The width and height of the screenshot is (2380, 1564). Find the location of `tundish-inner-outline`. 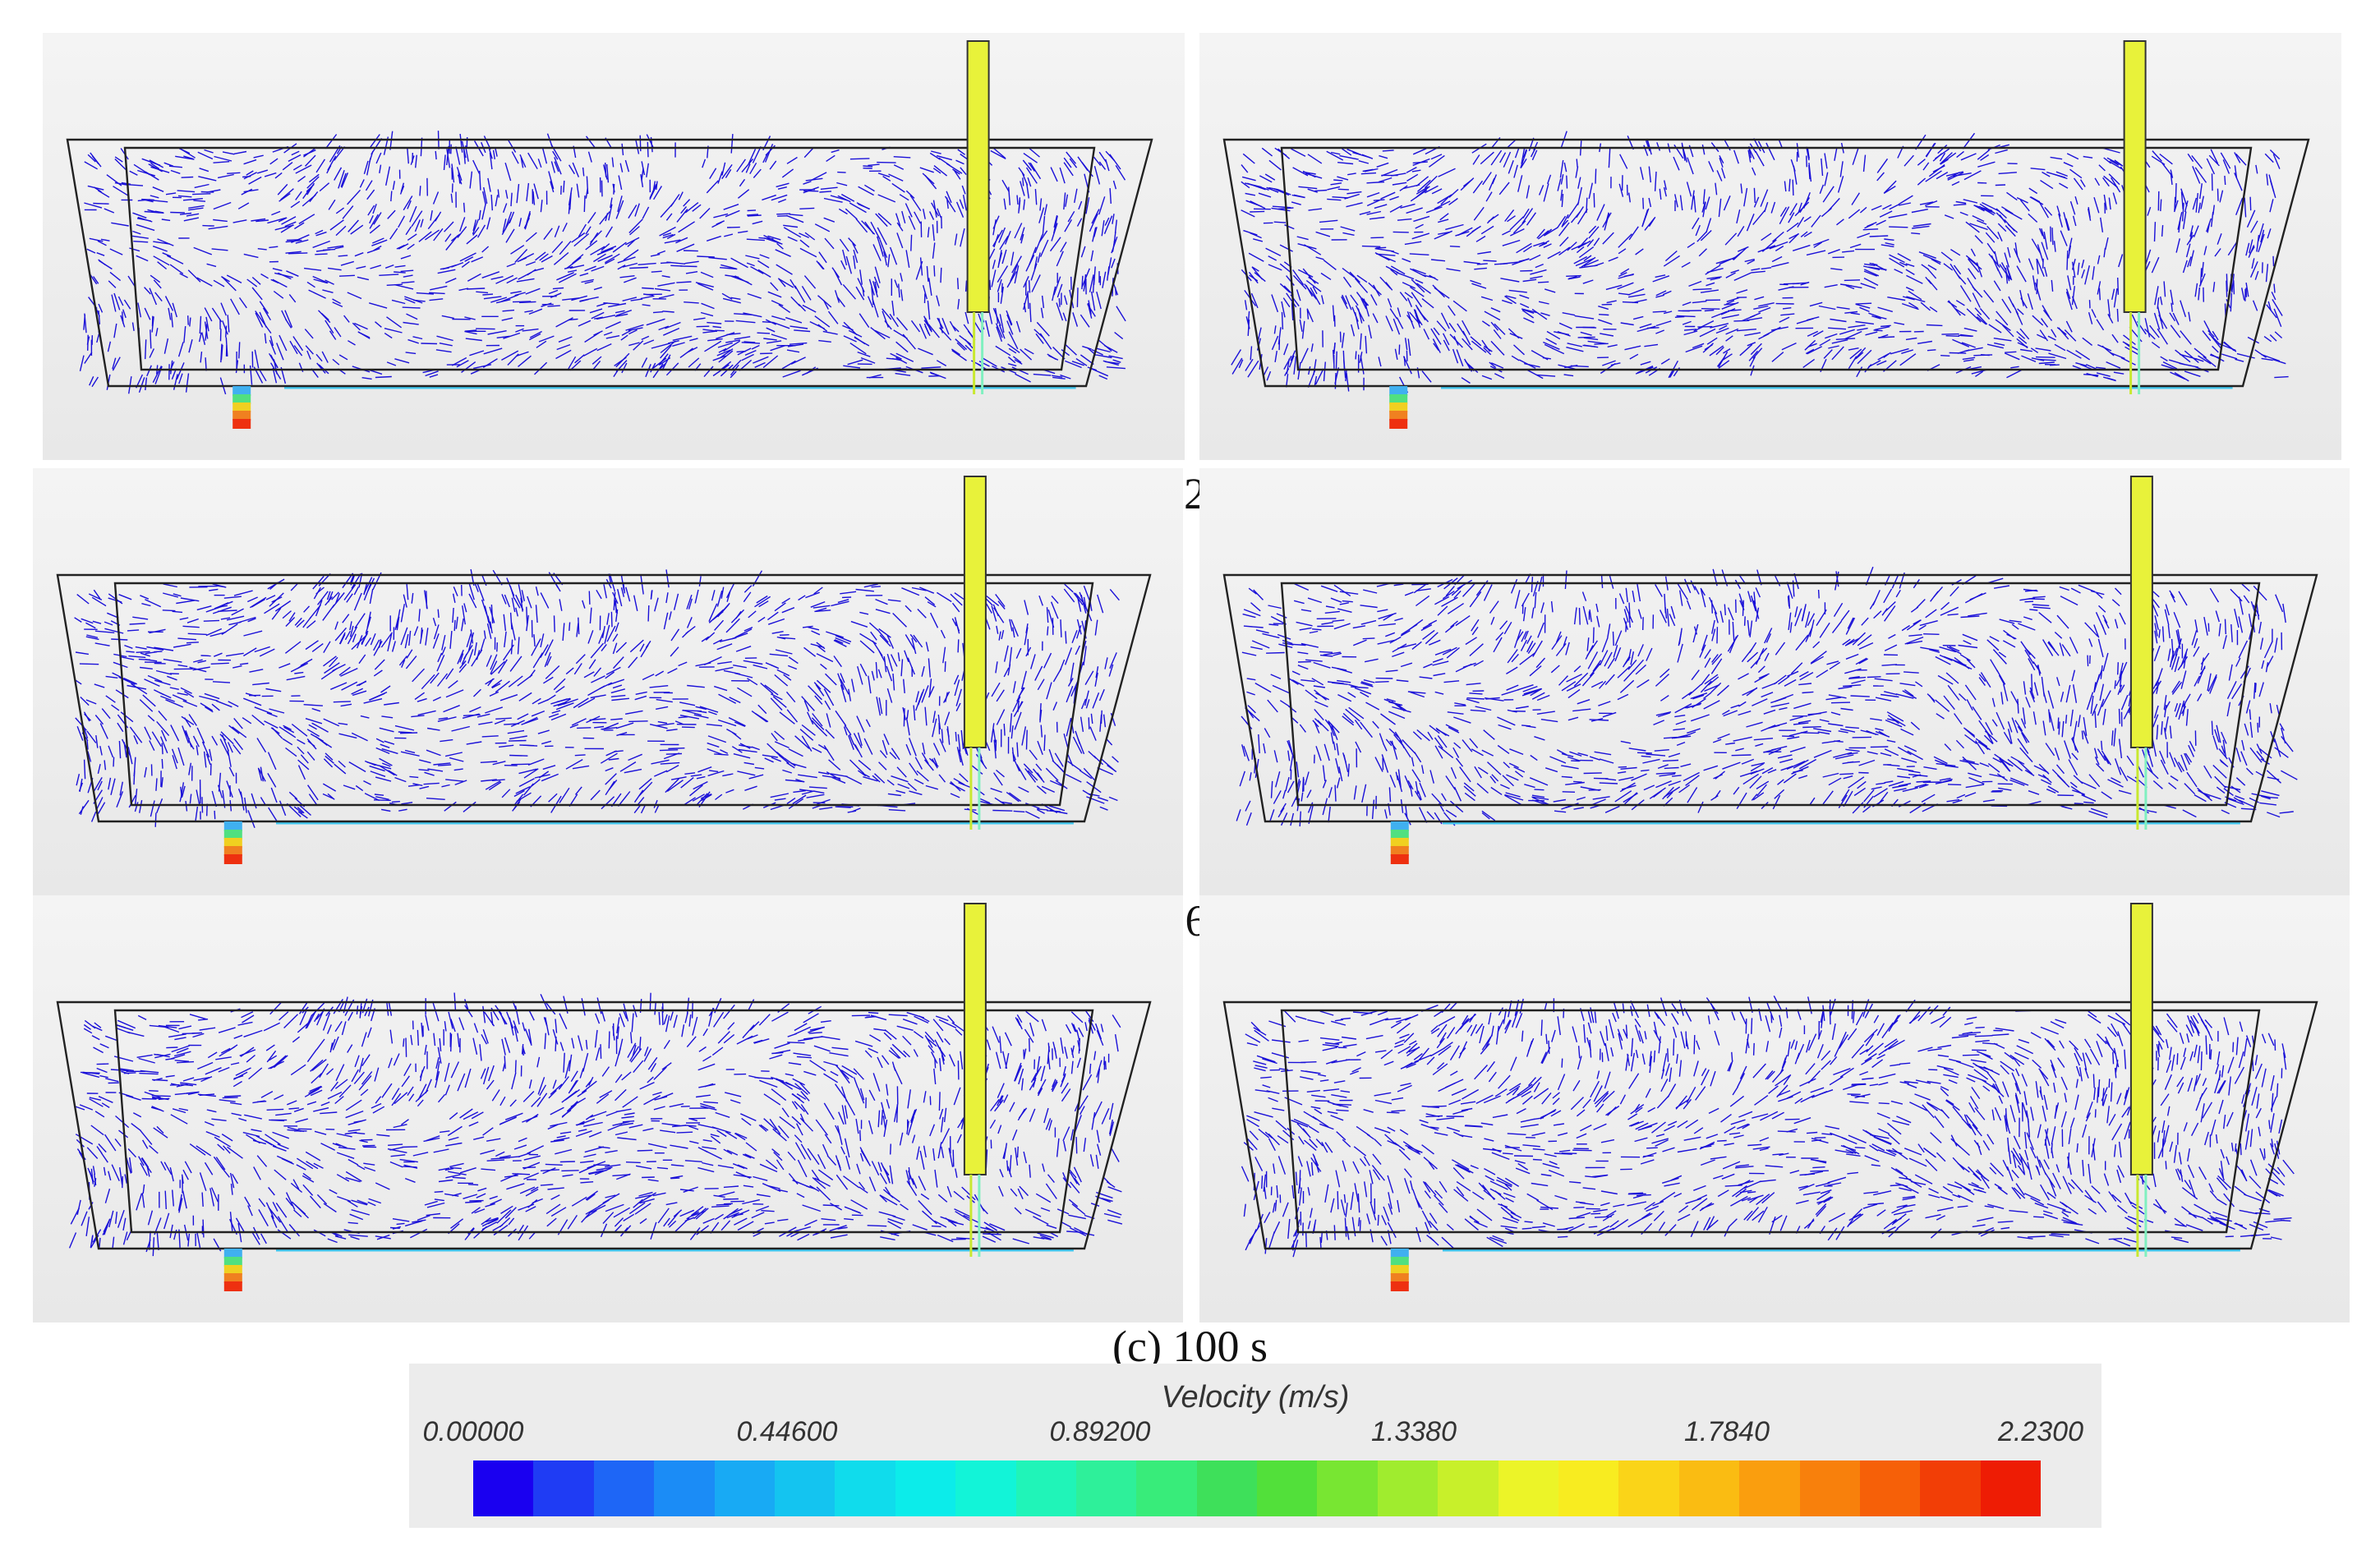

tundish-inner-outline is located at coordinates (609, 258).